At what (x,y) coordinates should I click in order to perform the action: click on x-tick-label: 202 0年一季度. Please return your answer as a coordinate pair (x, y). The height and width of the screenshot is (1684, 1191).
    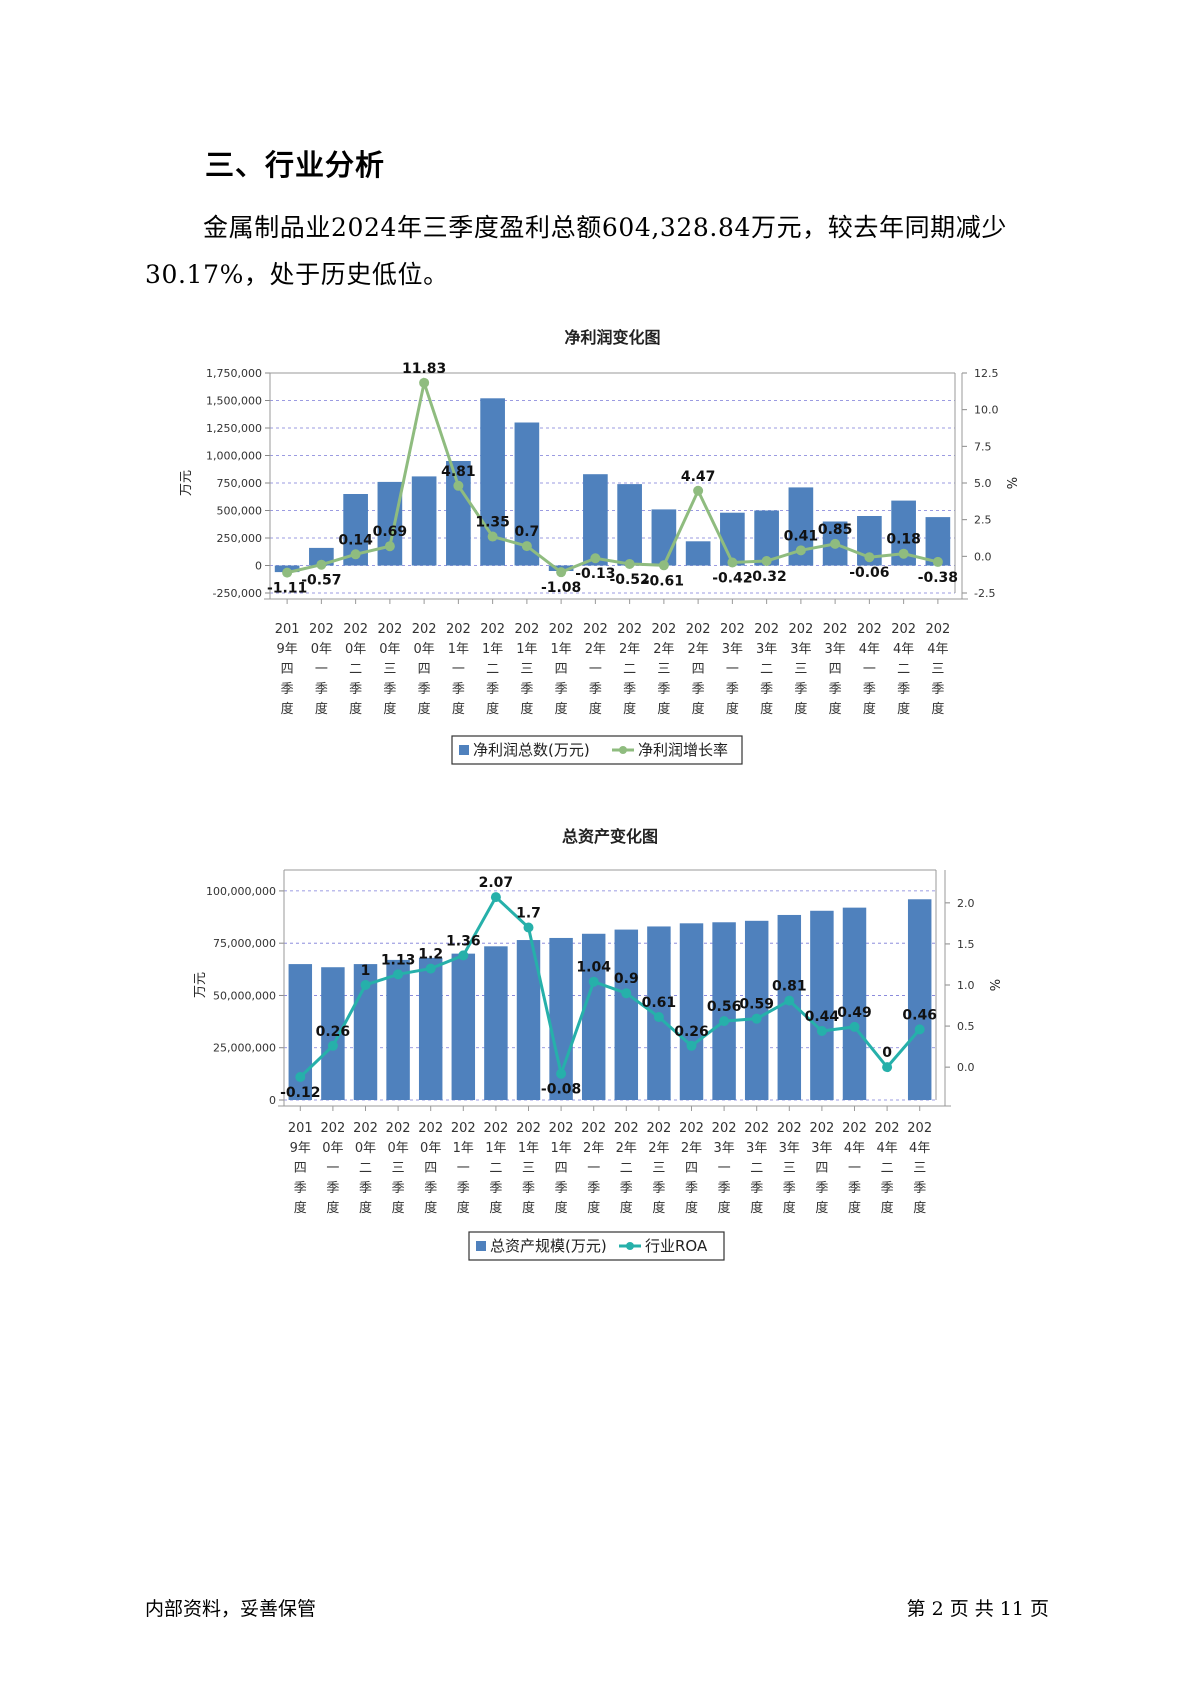
    Looking at the image, I should click on (321, 669).